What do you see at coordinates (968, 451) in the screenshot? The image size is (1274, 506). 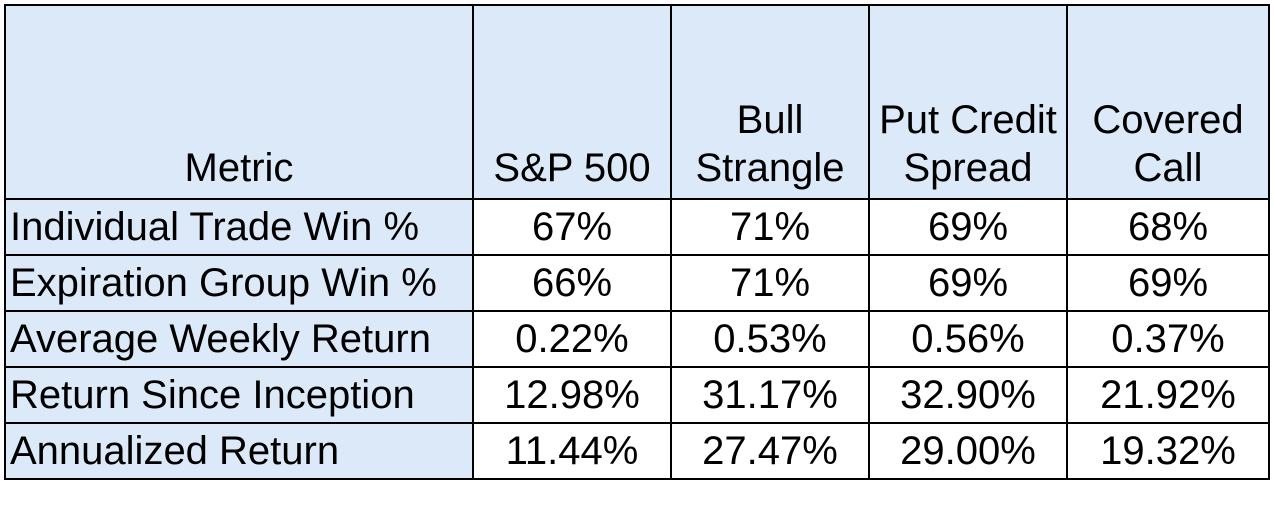 I see `value-cell: 29.00%` at bounding box center [968, 451].